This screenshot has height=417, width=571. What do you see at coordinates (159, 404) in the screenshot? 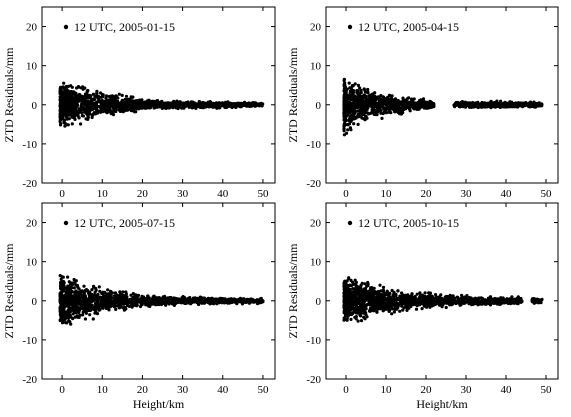
I see `x-axis-label: Height/km` at bounding box center [159, 404].